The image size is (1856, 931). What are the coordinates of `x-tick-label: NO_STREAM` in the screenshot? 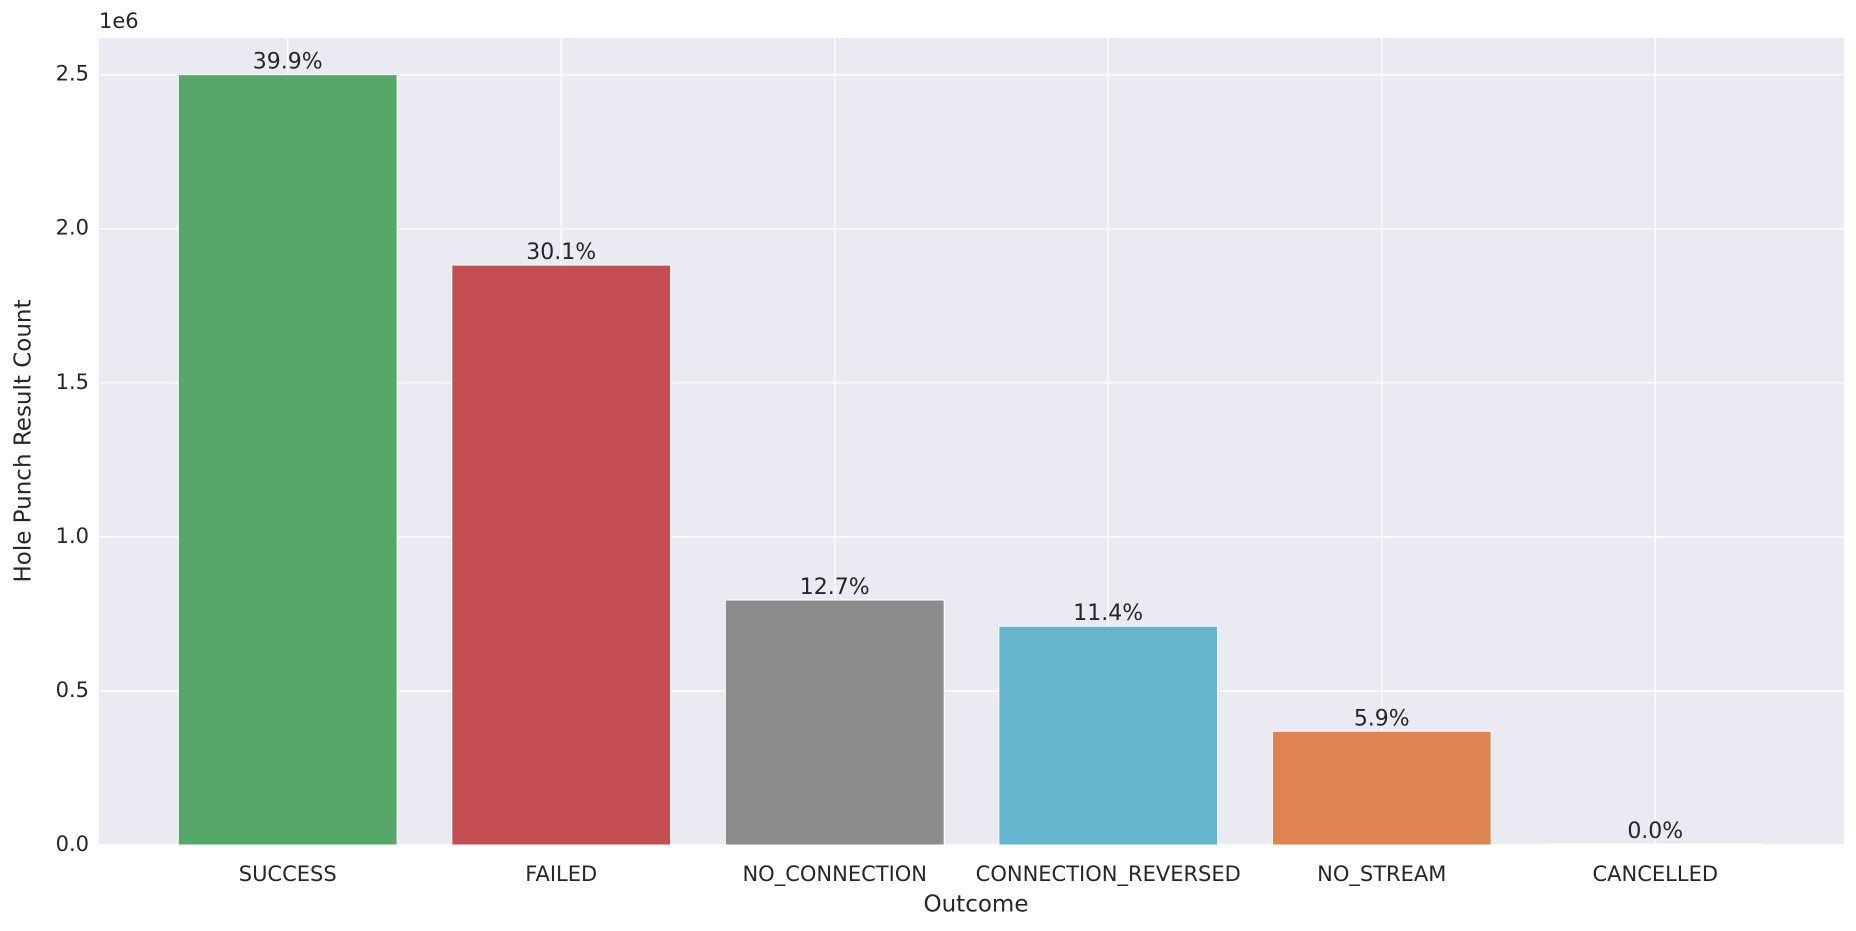 It's located at (1381, 874).